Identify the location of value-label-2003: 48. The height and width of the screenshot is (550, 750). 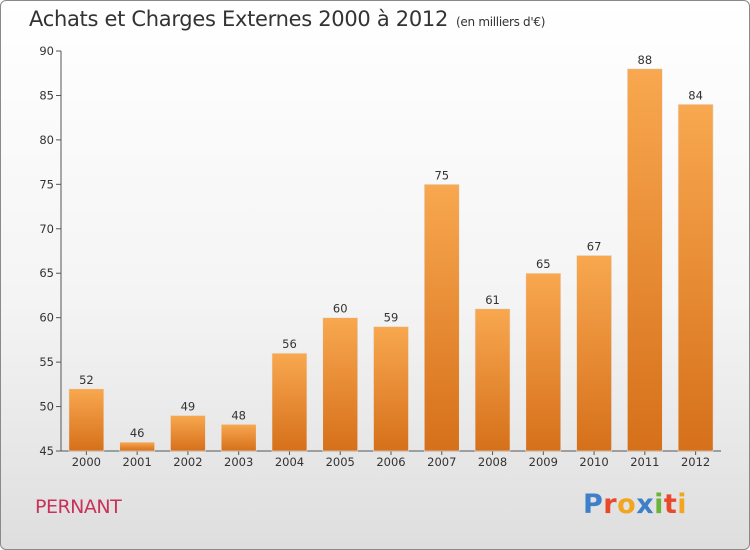
(238, 415).